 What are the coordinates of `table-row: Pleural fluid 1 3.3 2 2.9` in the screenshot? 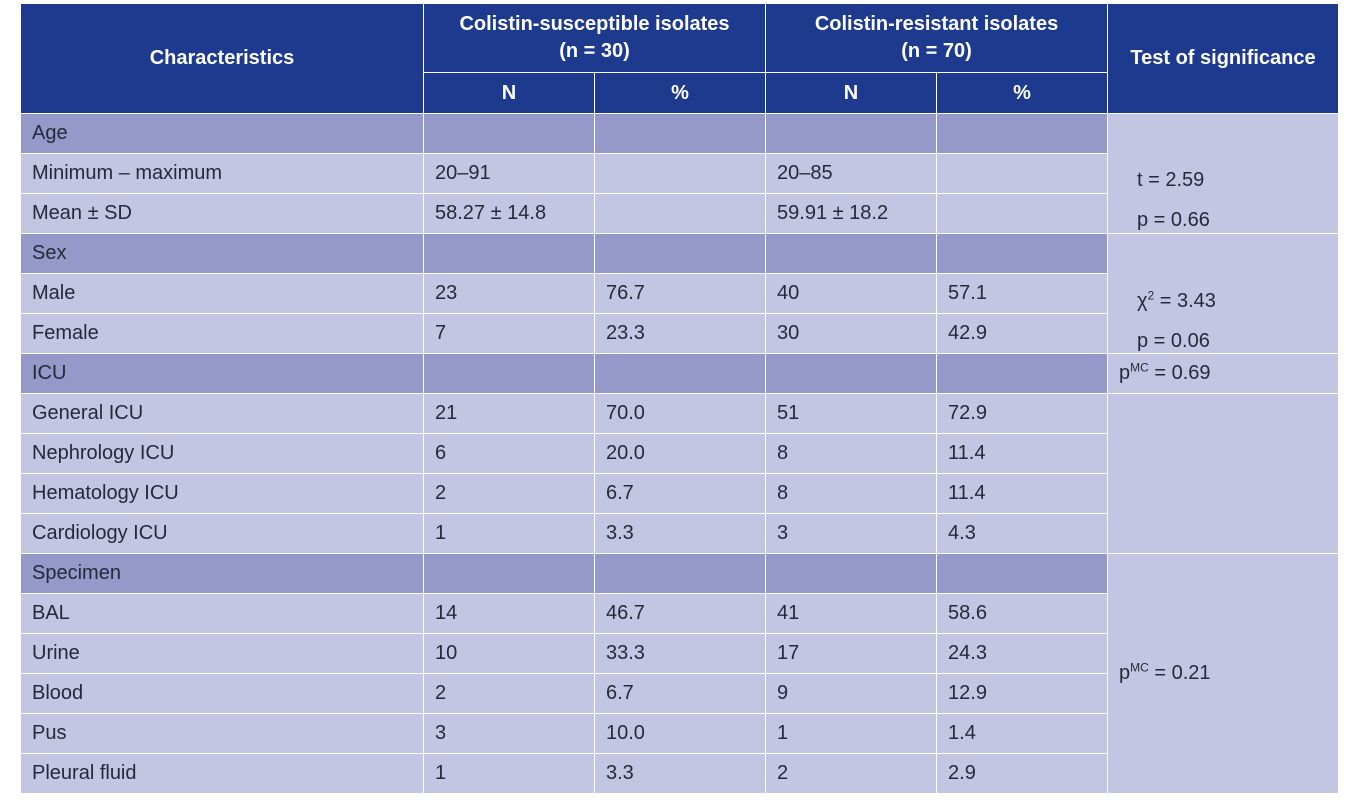 It's located at (679, 773).